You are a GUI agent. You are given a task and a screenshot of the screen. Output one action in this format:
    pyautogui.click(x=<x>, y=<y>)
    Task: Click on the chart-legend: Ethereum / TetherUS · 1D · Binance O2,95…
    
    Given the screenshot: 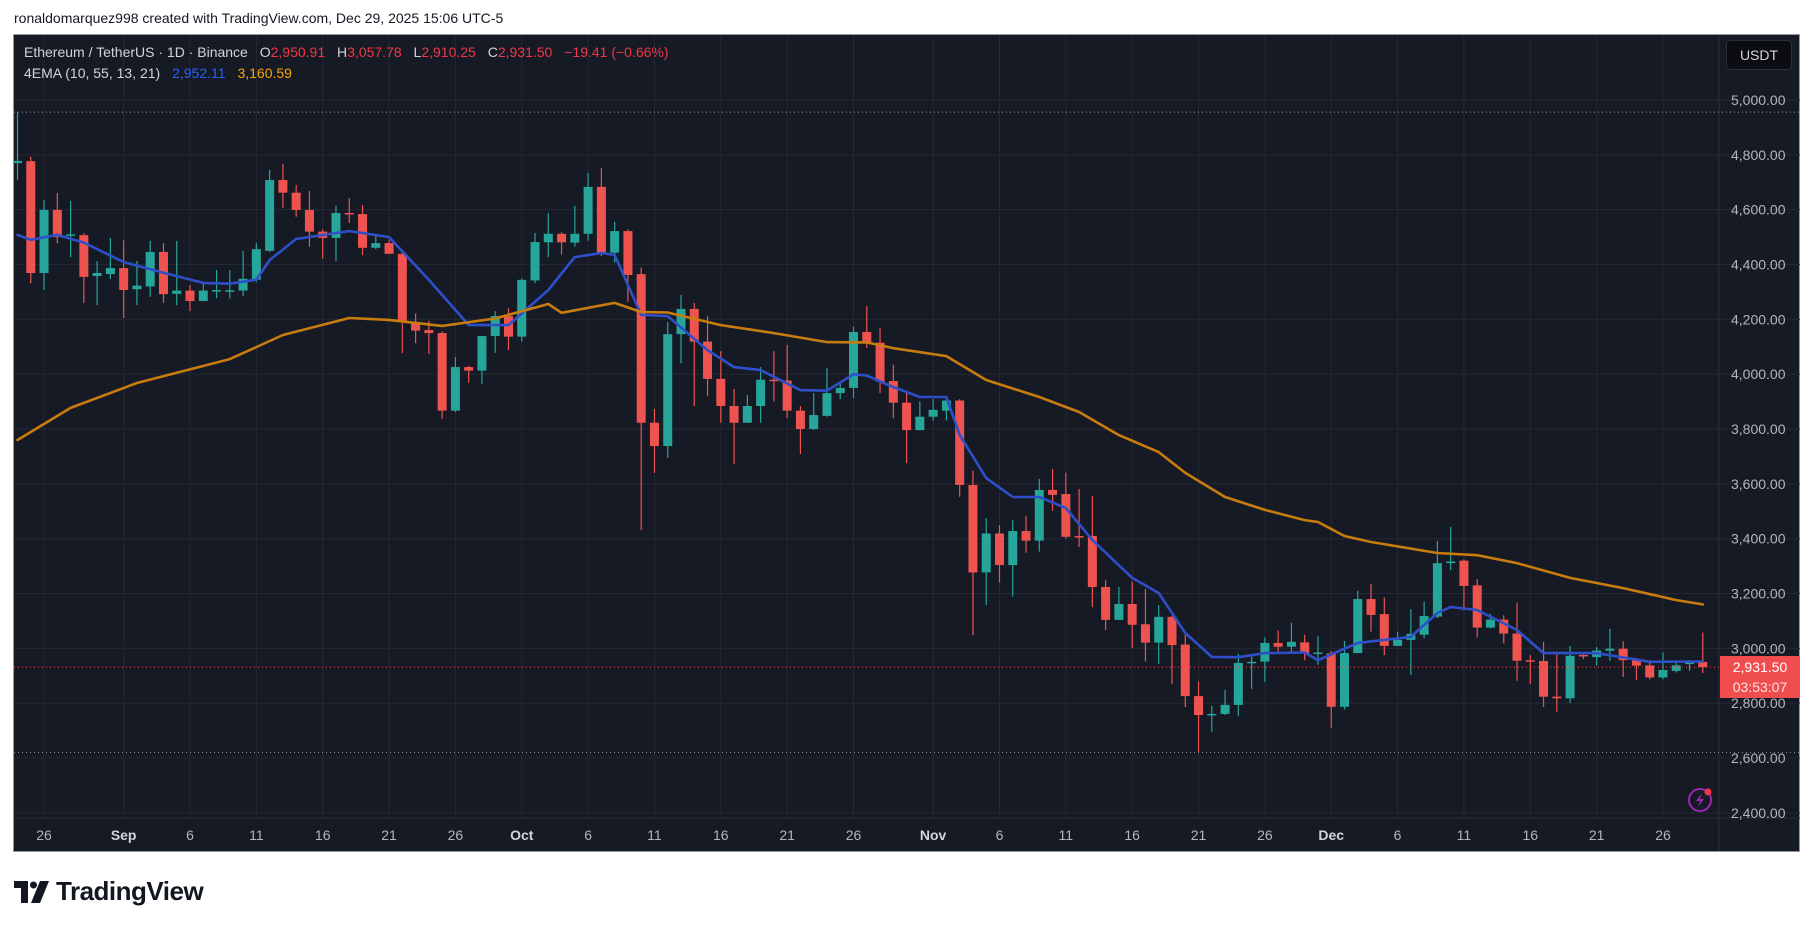 What is the action you would take?
    pyautogui.click(x=346, y=63)
    